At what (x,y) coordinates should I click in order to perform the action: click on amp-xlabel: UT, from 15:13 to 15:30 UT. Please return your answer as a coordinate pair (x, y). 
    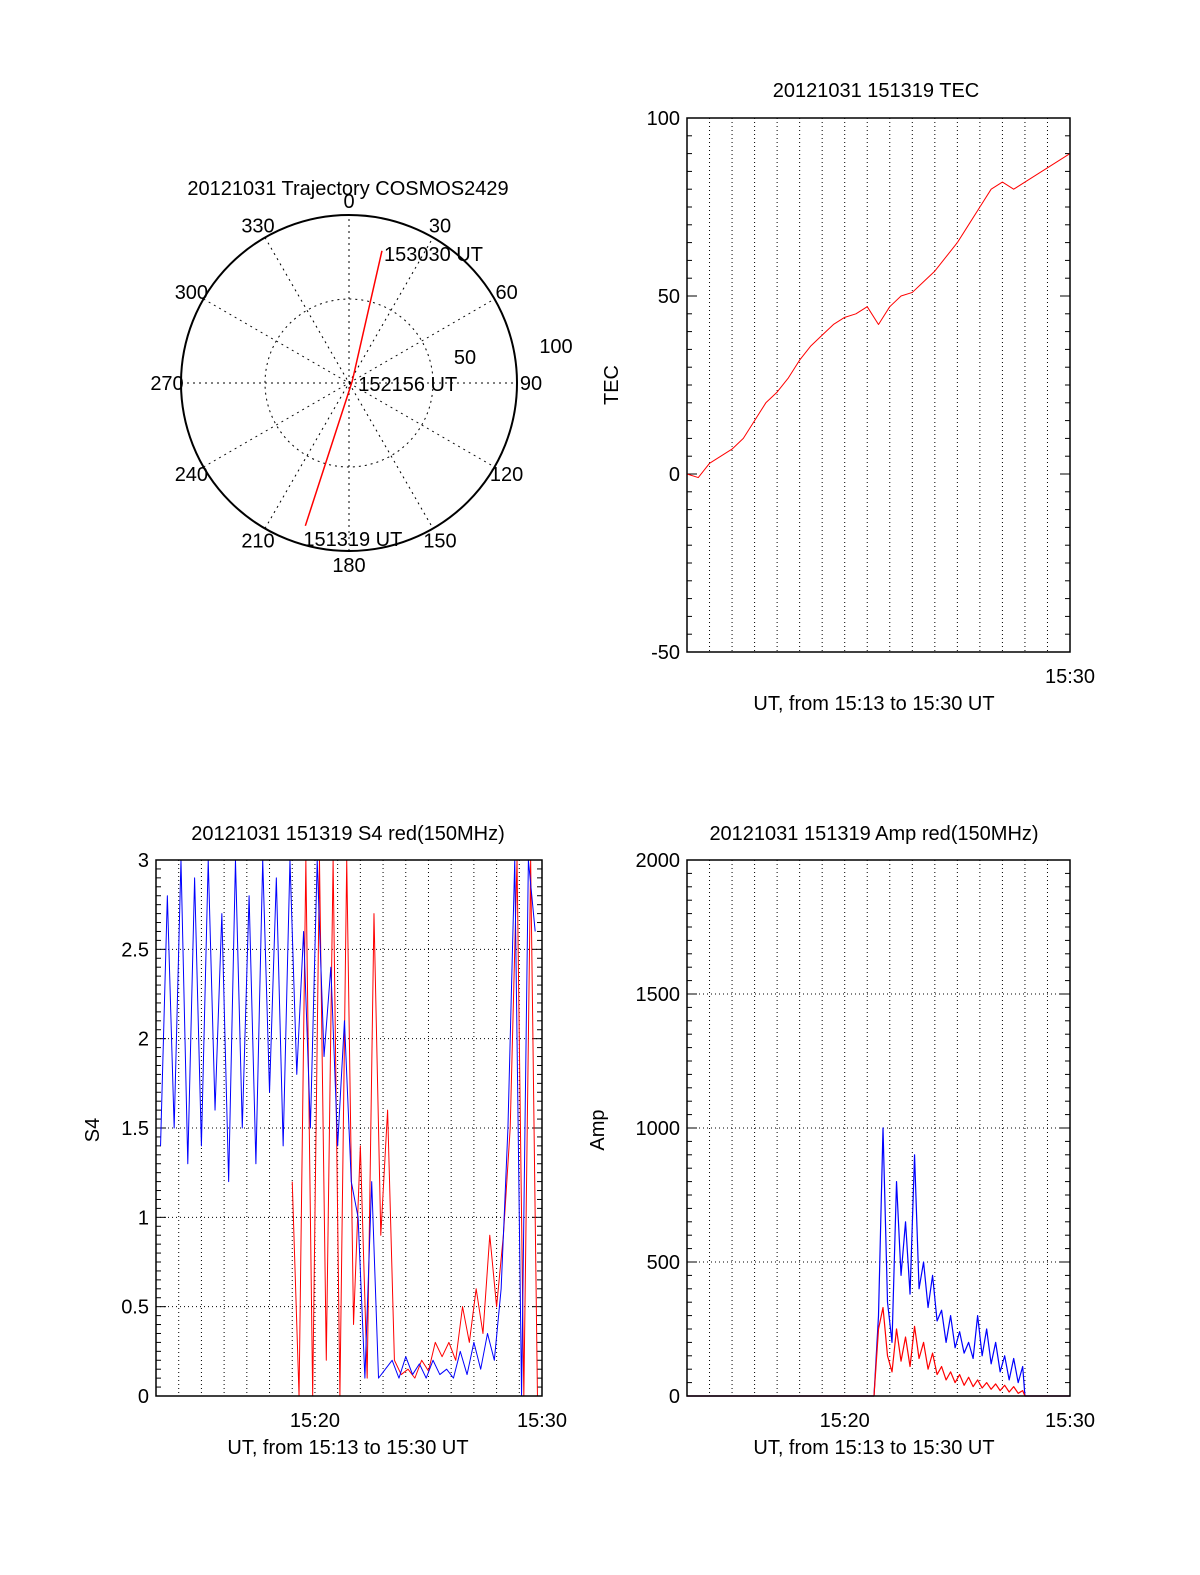
    Looking at the image, I should click on (873, 1448).